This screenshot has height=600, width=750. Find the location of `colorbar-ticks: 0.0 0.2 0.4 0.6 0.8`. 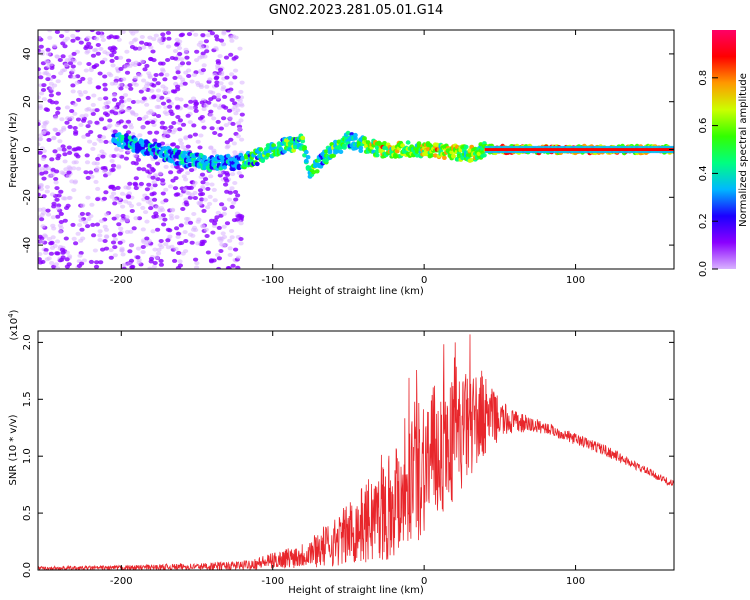

colorbar-ticks: 0.0 0.2 0.4 0.6 0.8 is located at coordinates (708, 173).